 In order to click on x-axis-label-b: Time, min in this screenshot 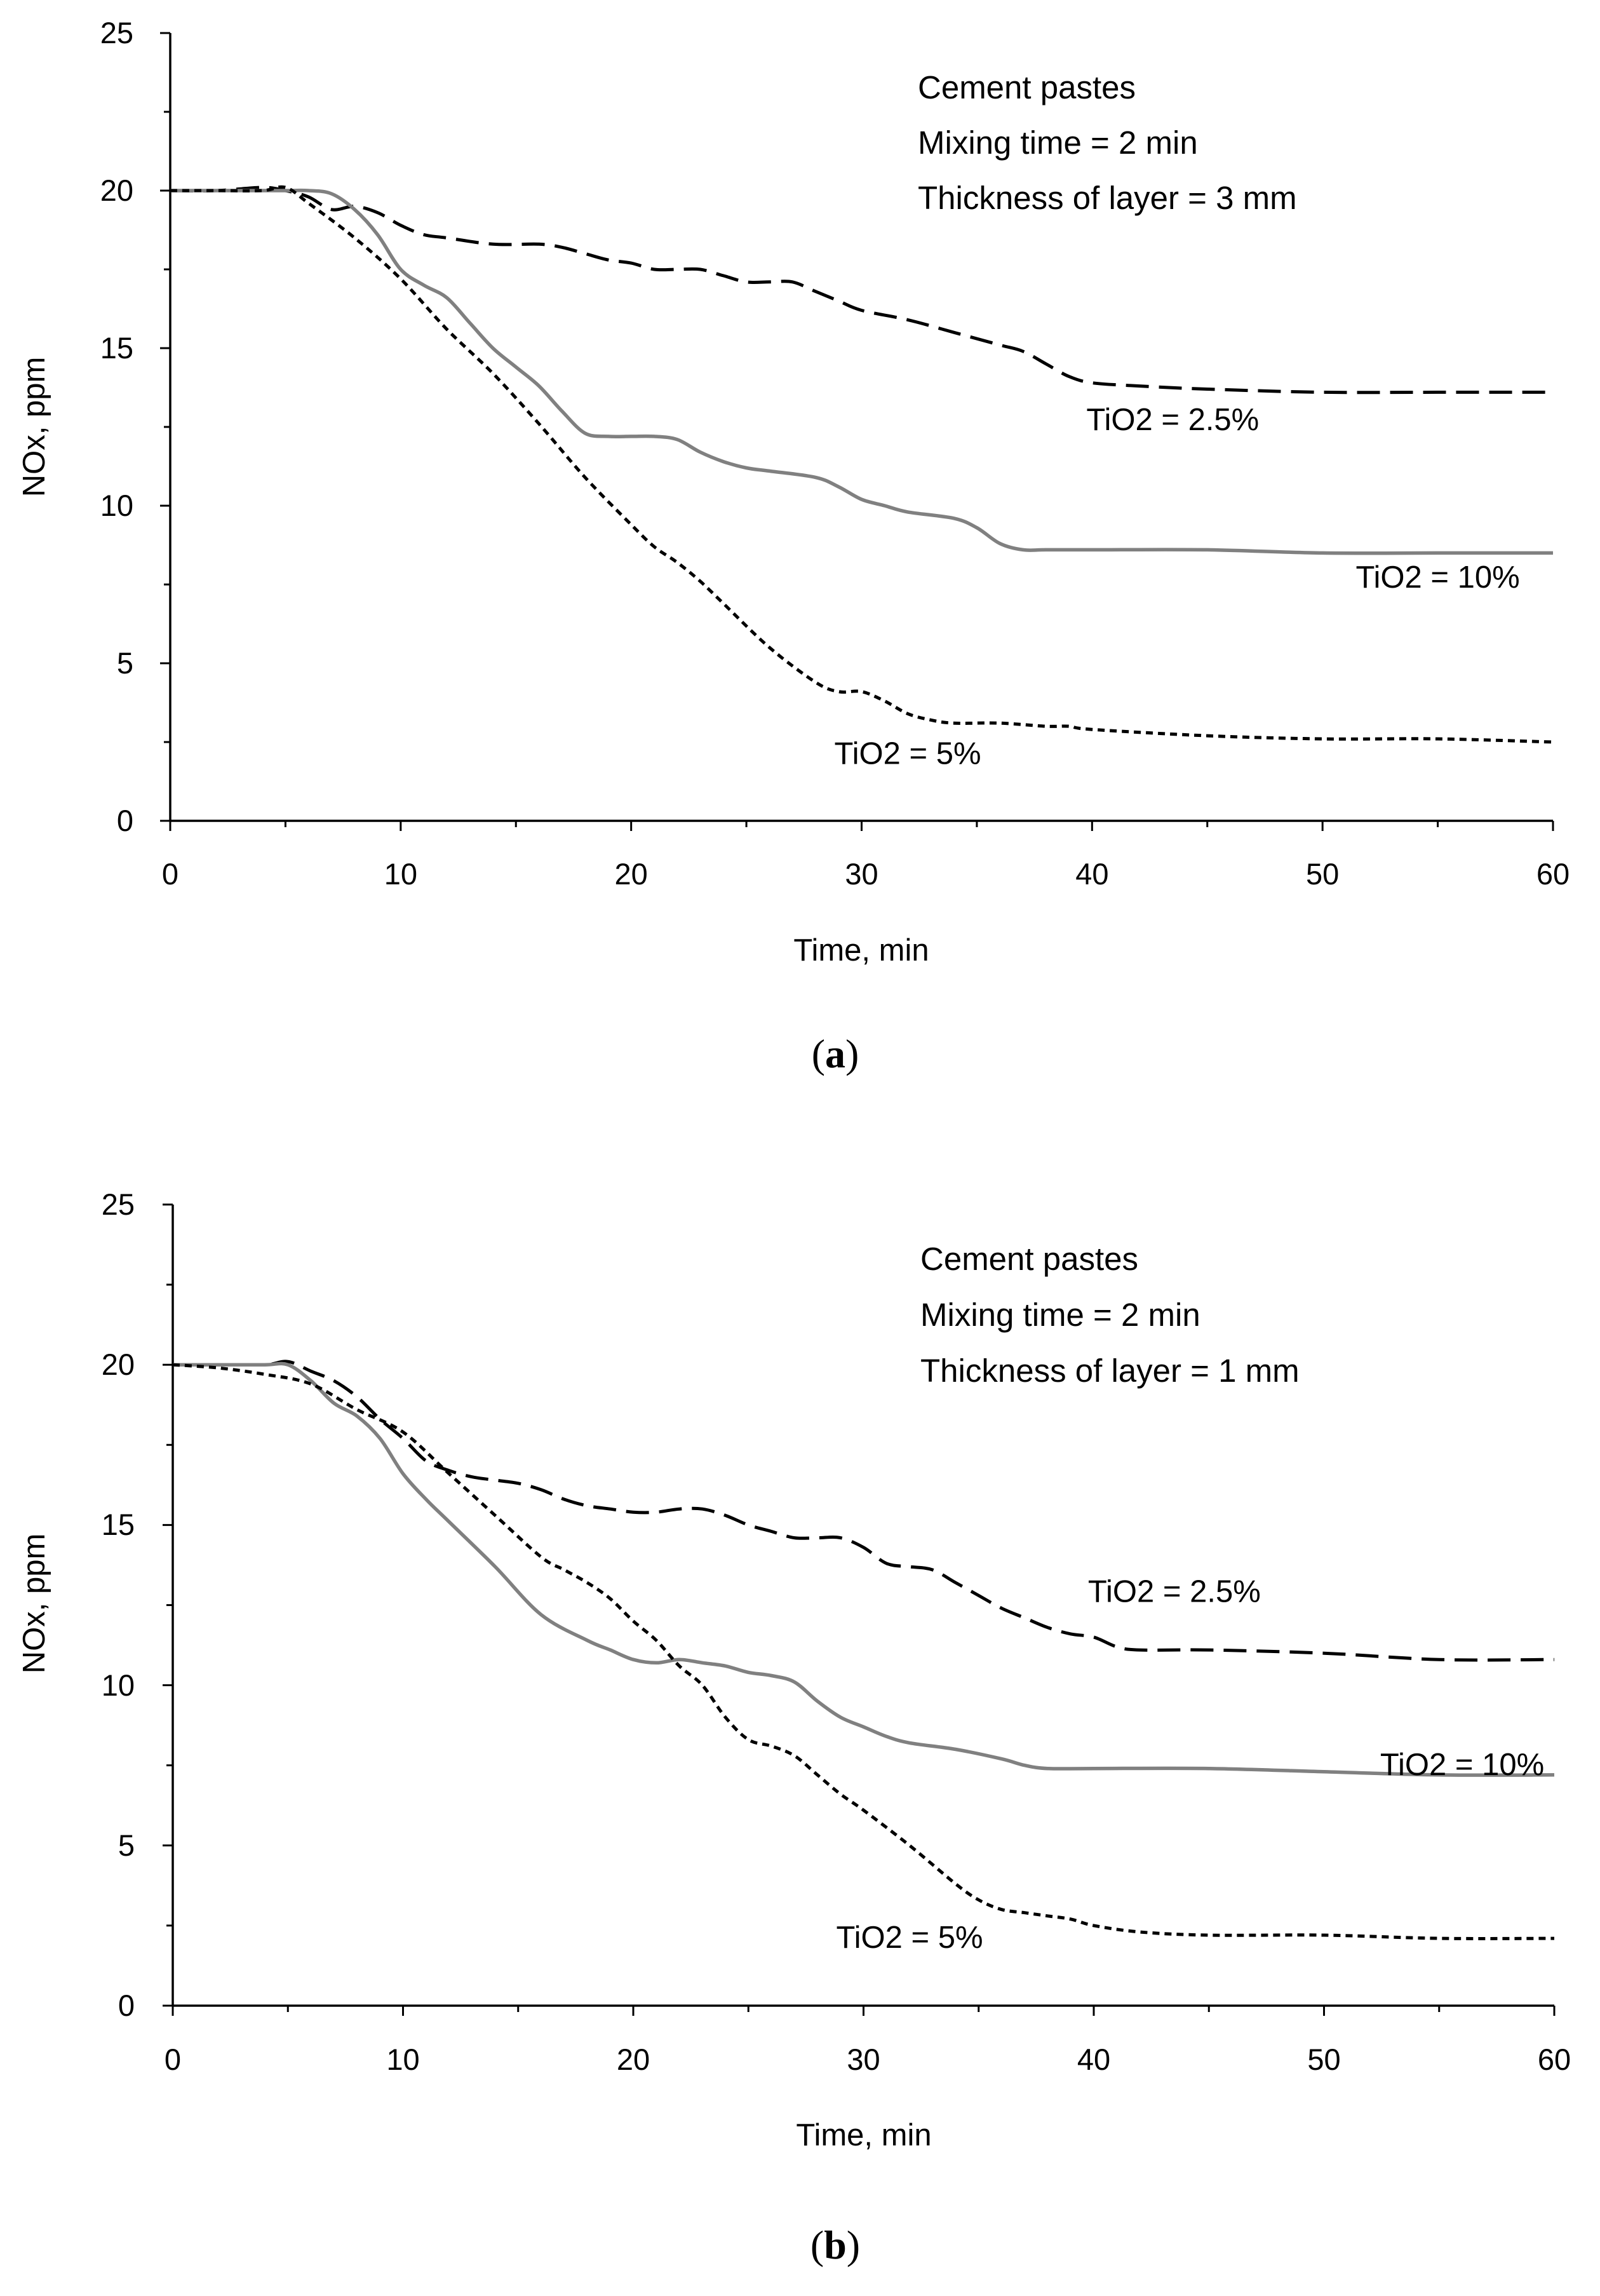, I will do `click(864, 2135)`.